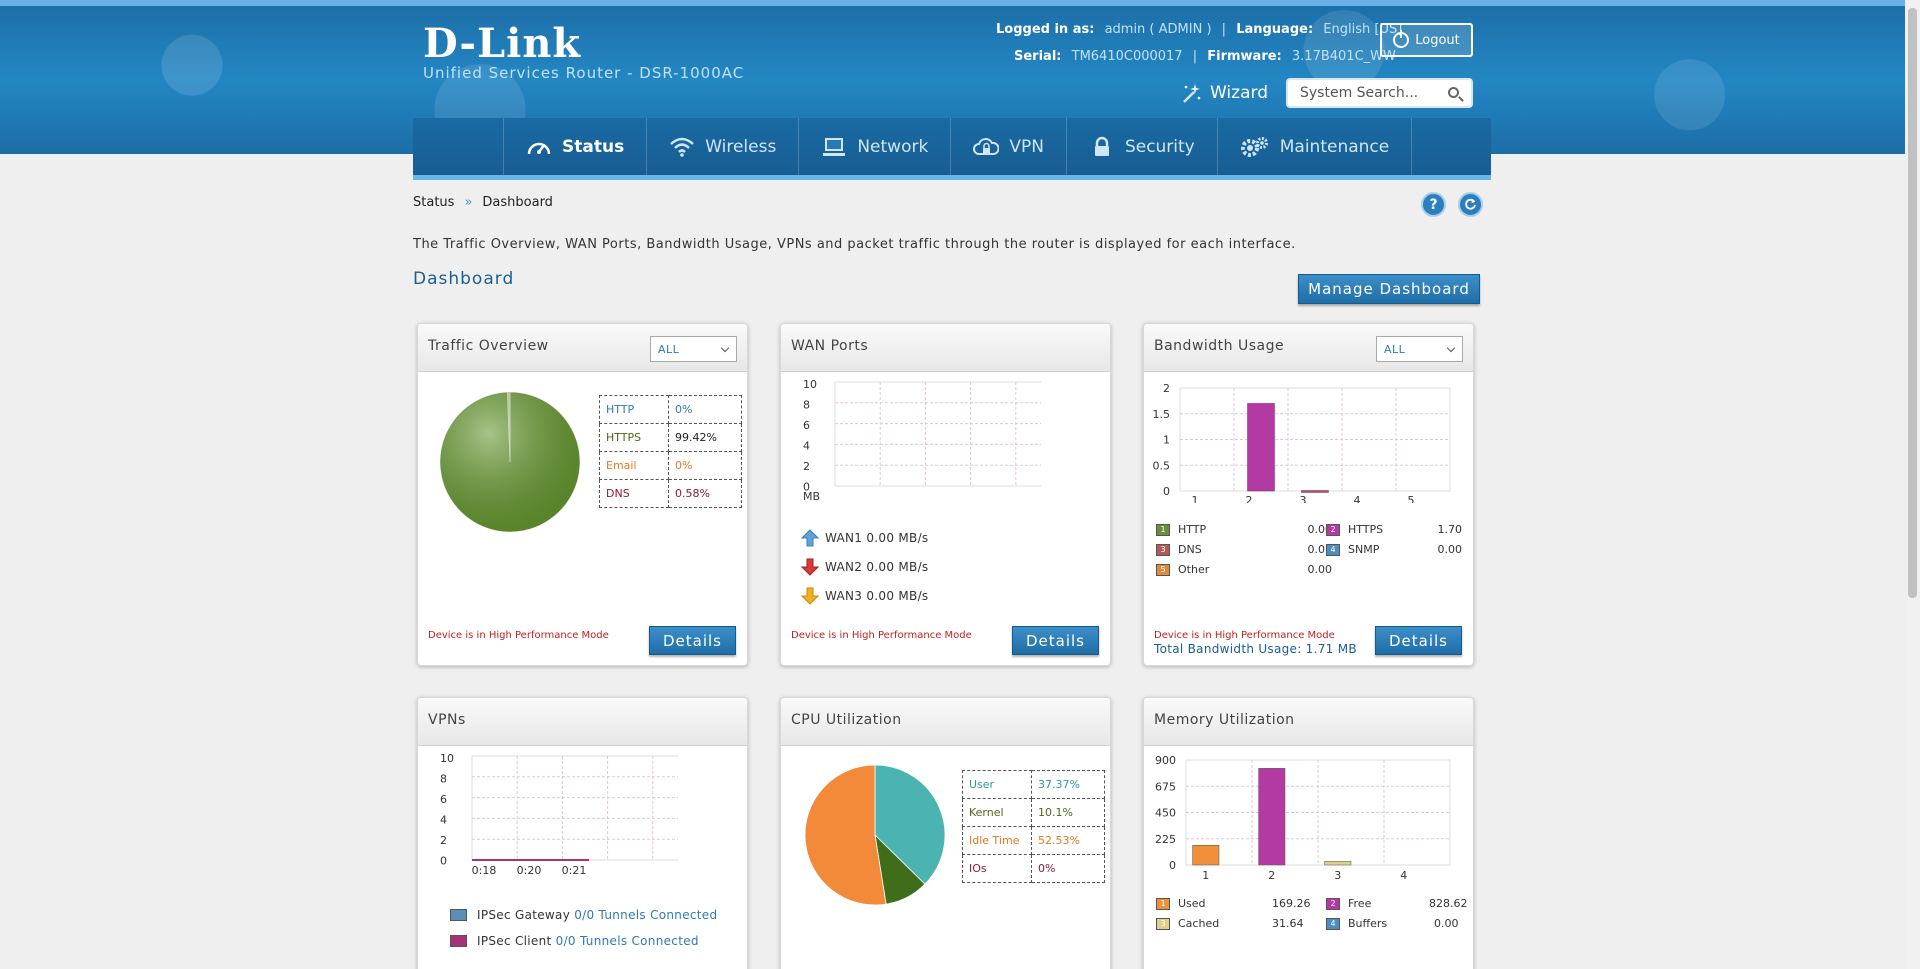  What do you see at coordinates (846, 720) in the screenshot?
I see `cpu-utilization-title: CPU Utilization` at bounding box center [846, 720].